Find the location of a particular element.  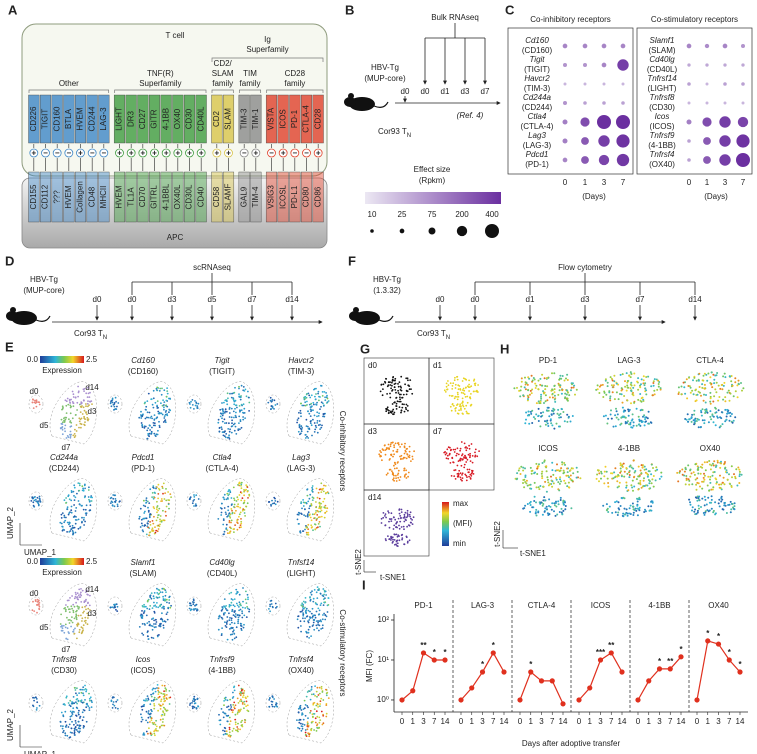

sign: − is located at coordinates (244, 153).